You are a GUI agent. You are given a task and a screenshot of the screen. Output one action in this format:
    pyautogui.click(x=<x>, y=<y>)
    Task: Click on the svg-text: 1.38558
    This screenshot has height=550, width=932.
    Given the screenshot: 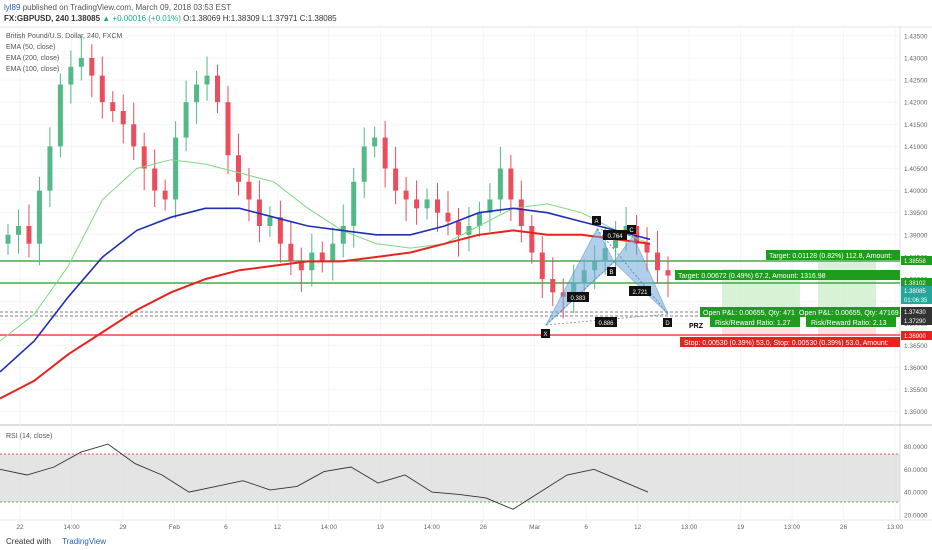 What is the action you would take?
    pyautogui.click(x=915, y=262)
    